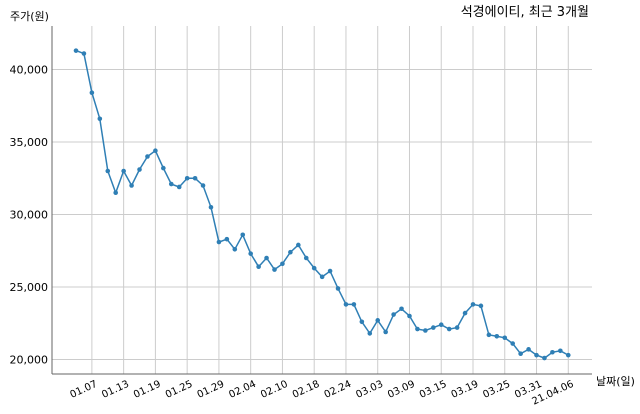 The height and width of the screenshot is (414, 640). Describe the element at coordinates (29, 287) in the screenshot. I see `y-tick-label: 25,000` at that location.